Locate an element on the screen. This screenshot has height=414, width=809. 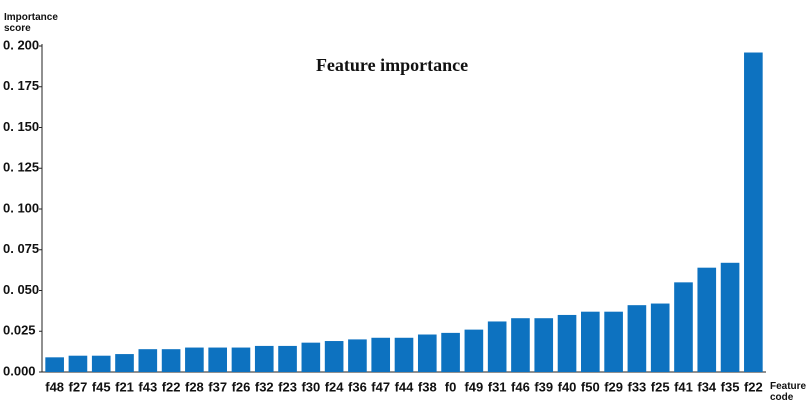
x-tick-label: f36 is located at coordinates (357, 386).